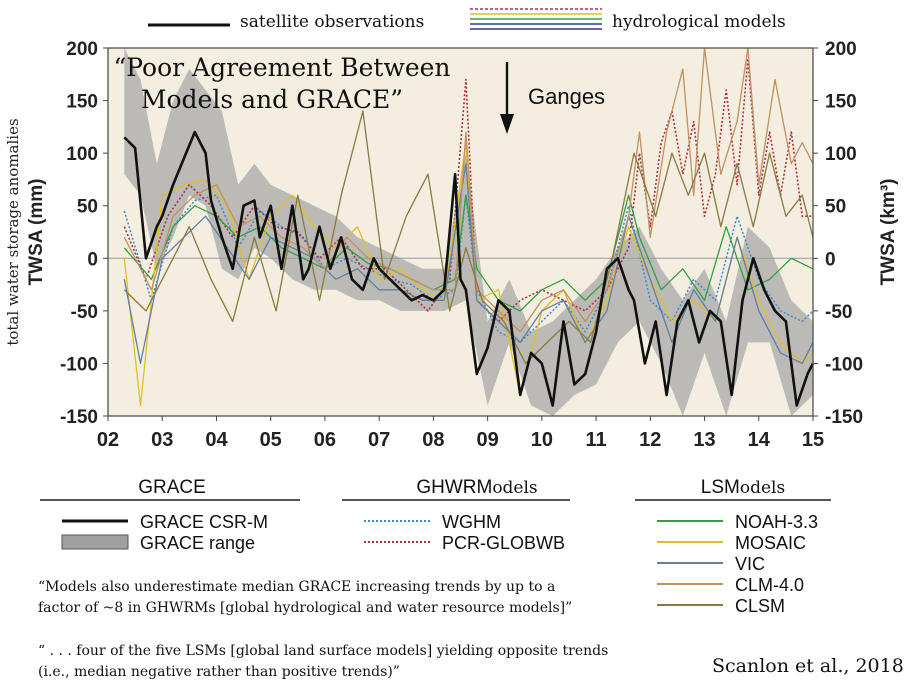 The height and width of the screenshot is (687, 922). Describe the element at coordinates (650, 440) in the screenshot. I see `x-tick-label: 12` at that location.